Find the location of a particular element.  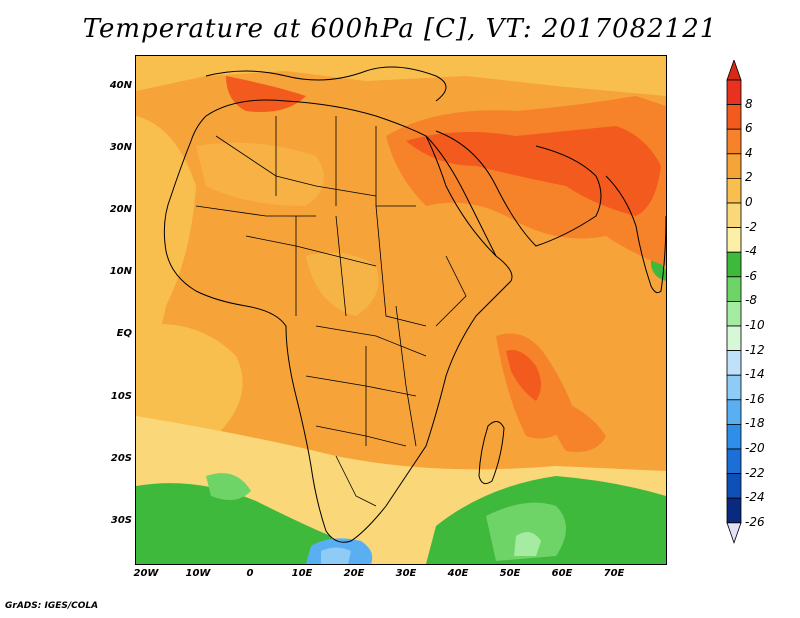

colorbar is located at coordinates (734, 311).